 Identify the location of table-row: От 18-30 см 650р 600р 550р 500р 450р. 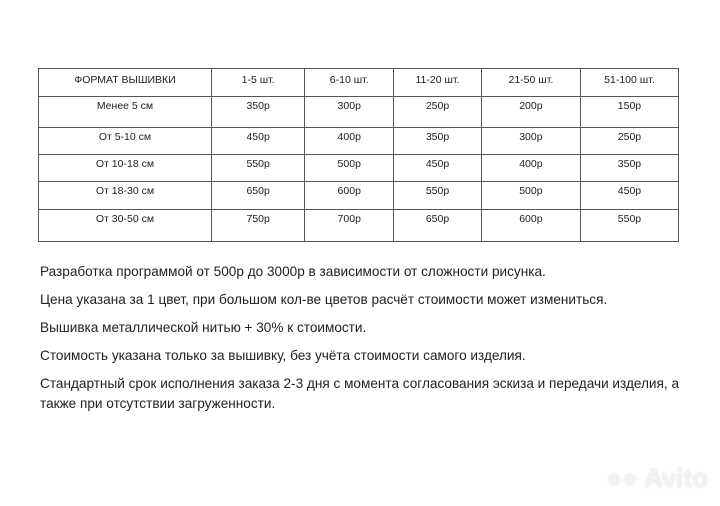
(359, 195).